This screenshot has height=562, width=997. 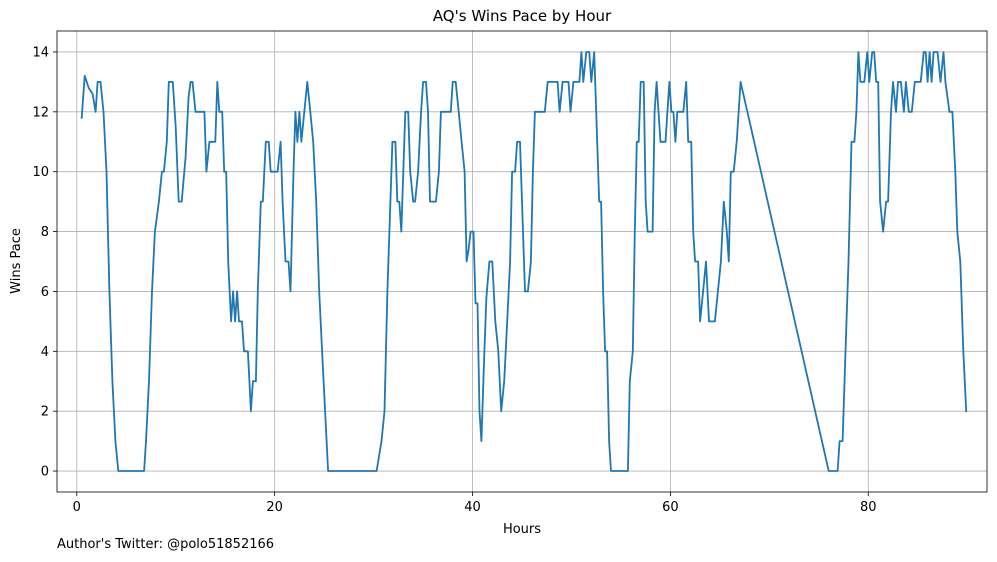 I want to click on y-tick-label: 4, so click(x=45, y=352).